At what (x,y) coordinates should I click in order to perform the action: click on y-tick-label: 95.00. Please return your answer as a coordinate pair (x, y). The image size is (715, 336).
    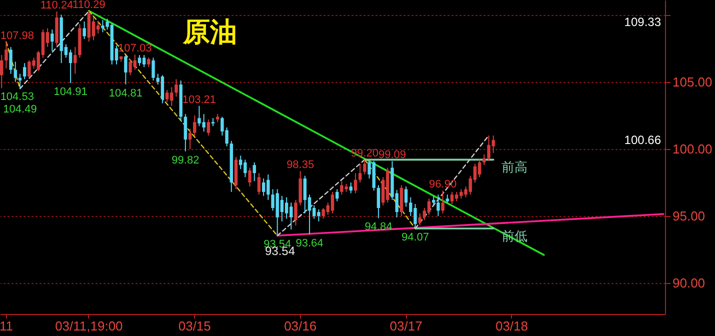
    Looking at the image, I should click on (689, 216).